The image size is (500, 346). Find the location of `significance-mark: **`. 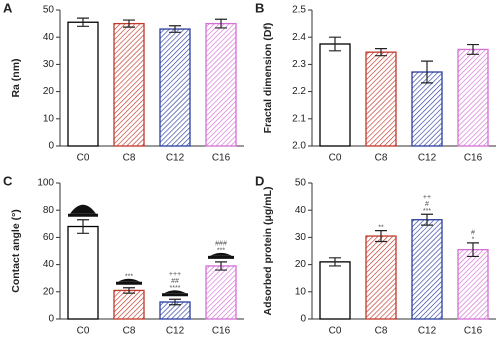

significance-mark: ** is located at coordinates (381, 227).